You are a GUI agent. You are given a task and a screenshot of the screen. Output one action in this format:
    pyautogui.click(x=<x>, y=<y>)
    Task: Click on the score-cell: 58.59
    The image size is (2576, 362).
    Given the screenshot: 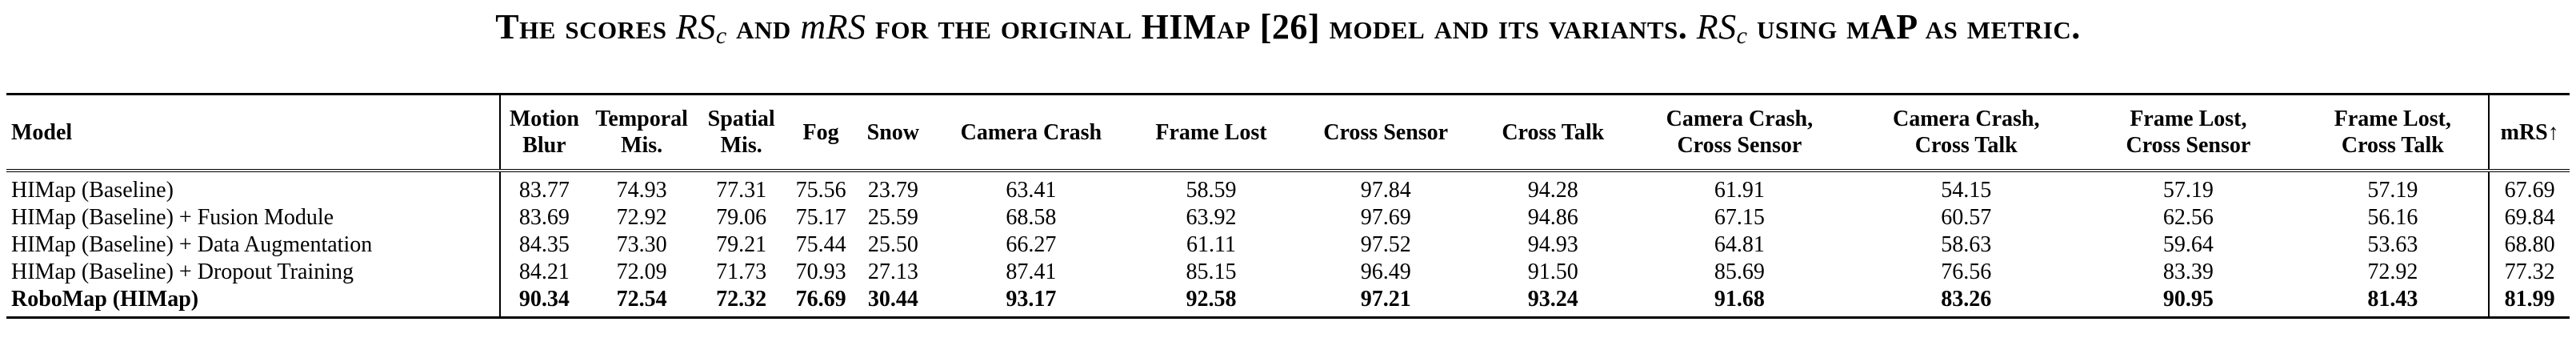 What is the action you would take?
    pyautogui.click(x=1211, y=190)
    